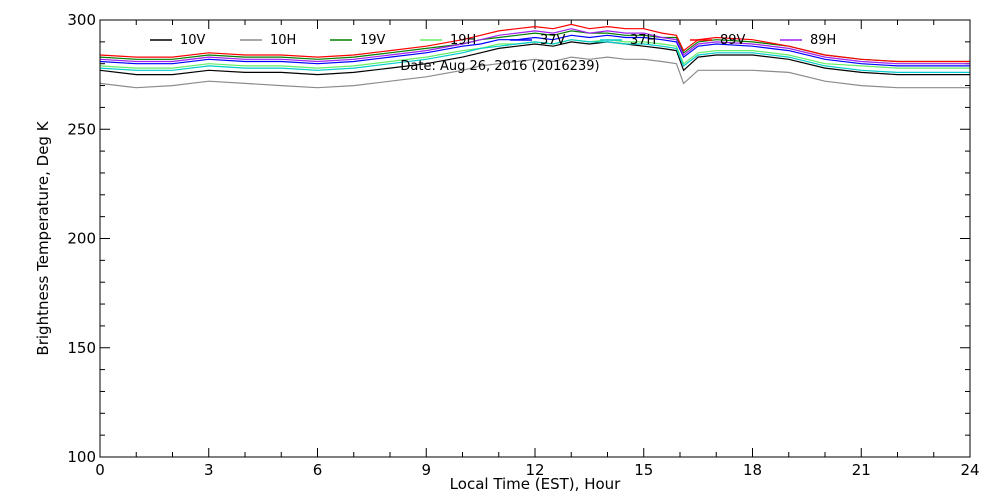 This screenshot has height=500, width=1000. Describe the element at coordinates (283, 40) in the screenshot. I see `legend-label-10h: 10H` at that location.